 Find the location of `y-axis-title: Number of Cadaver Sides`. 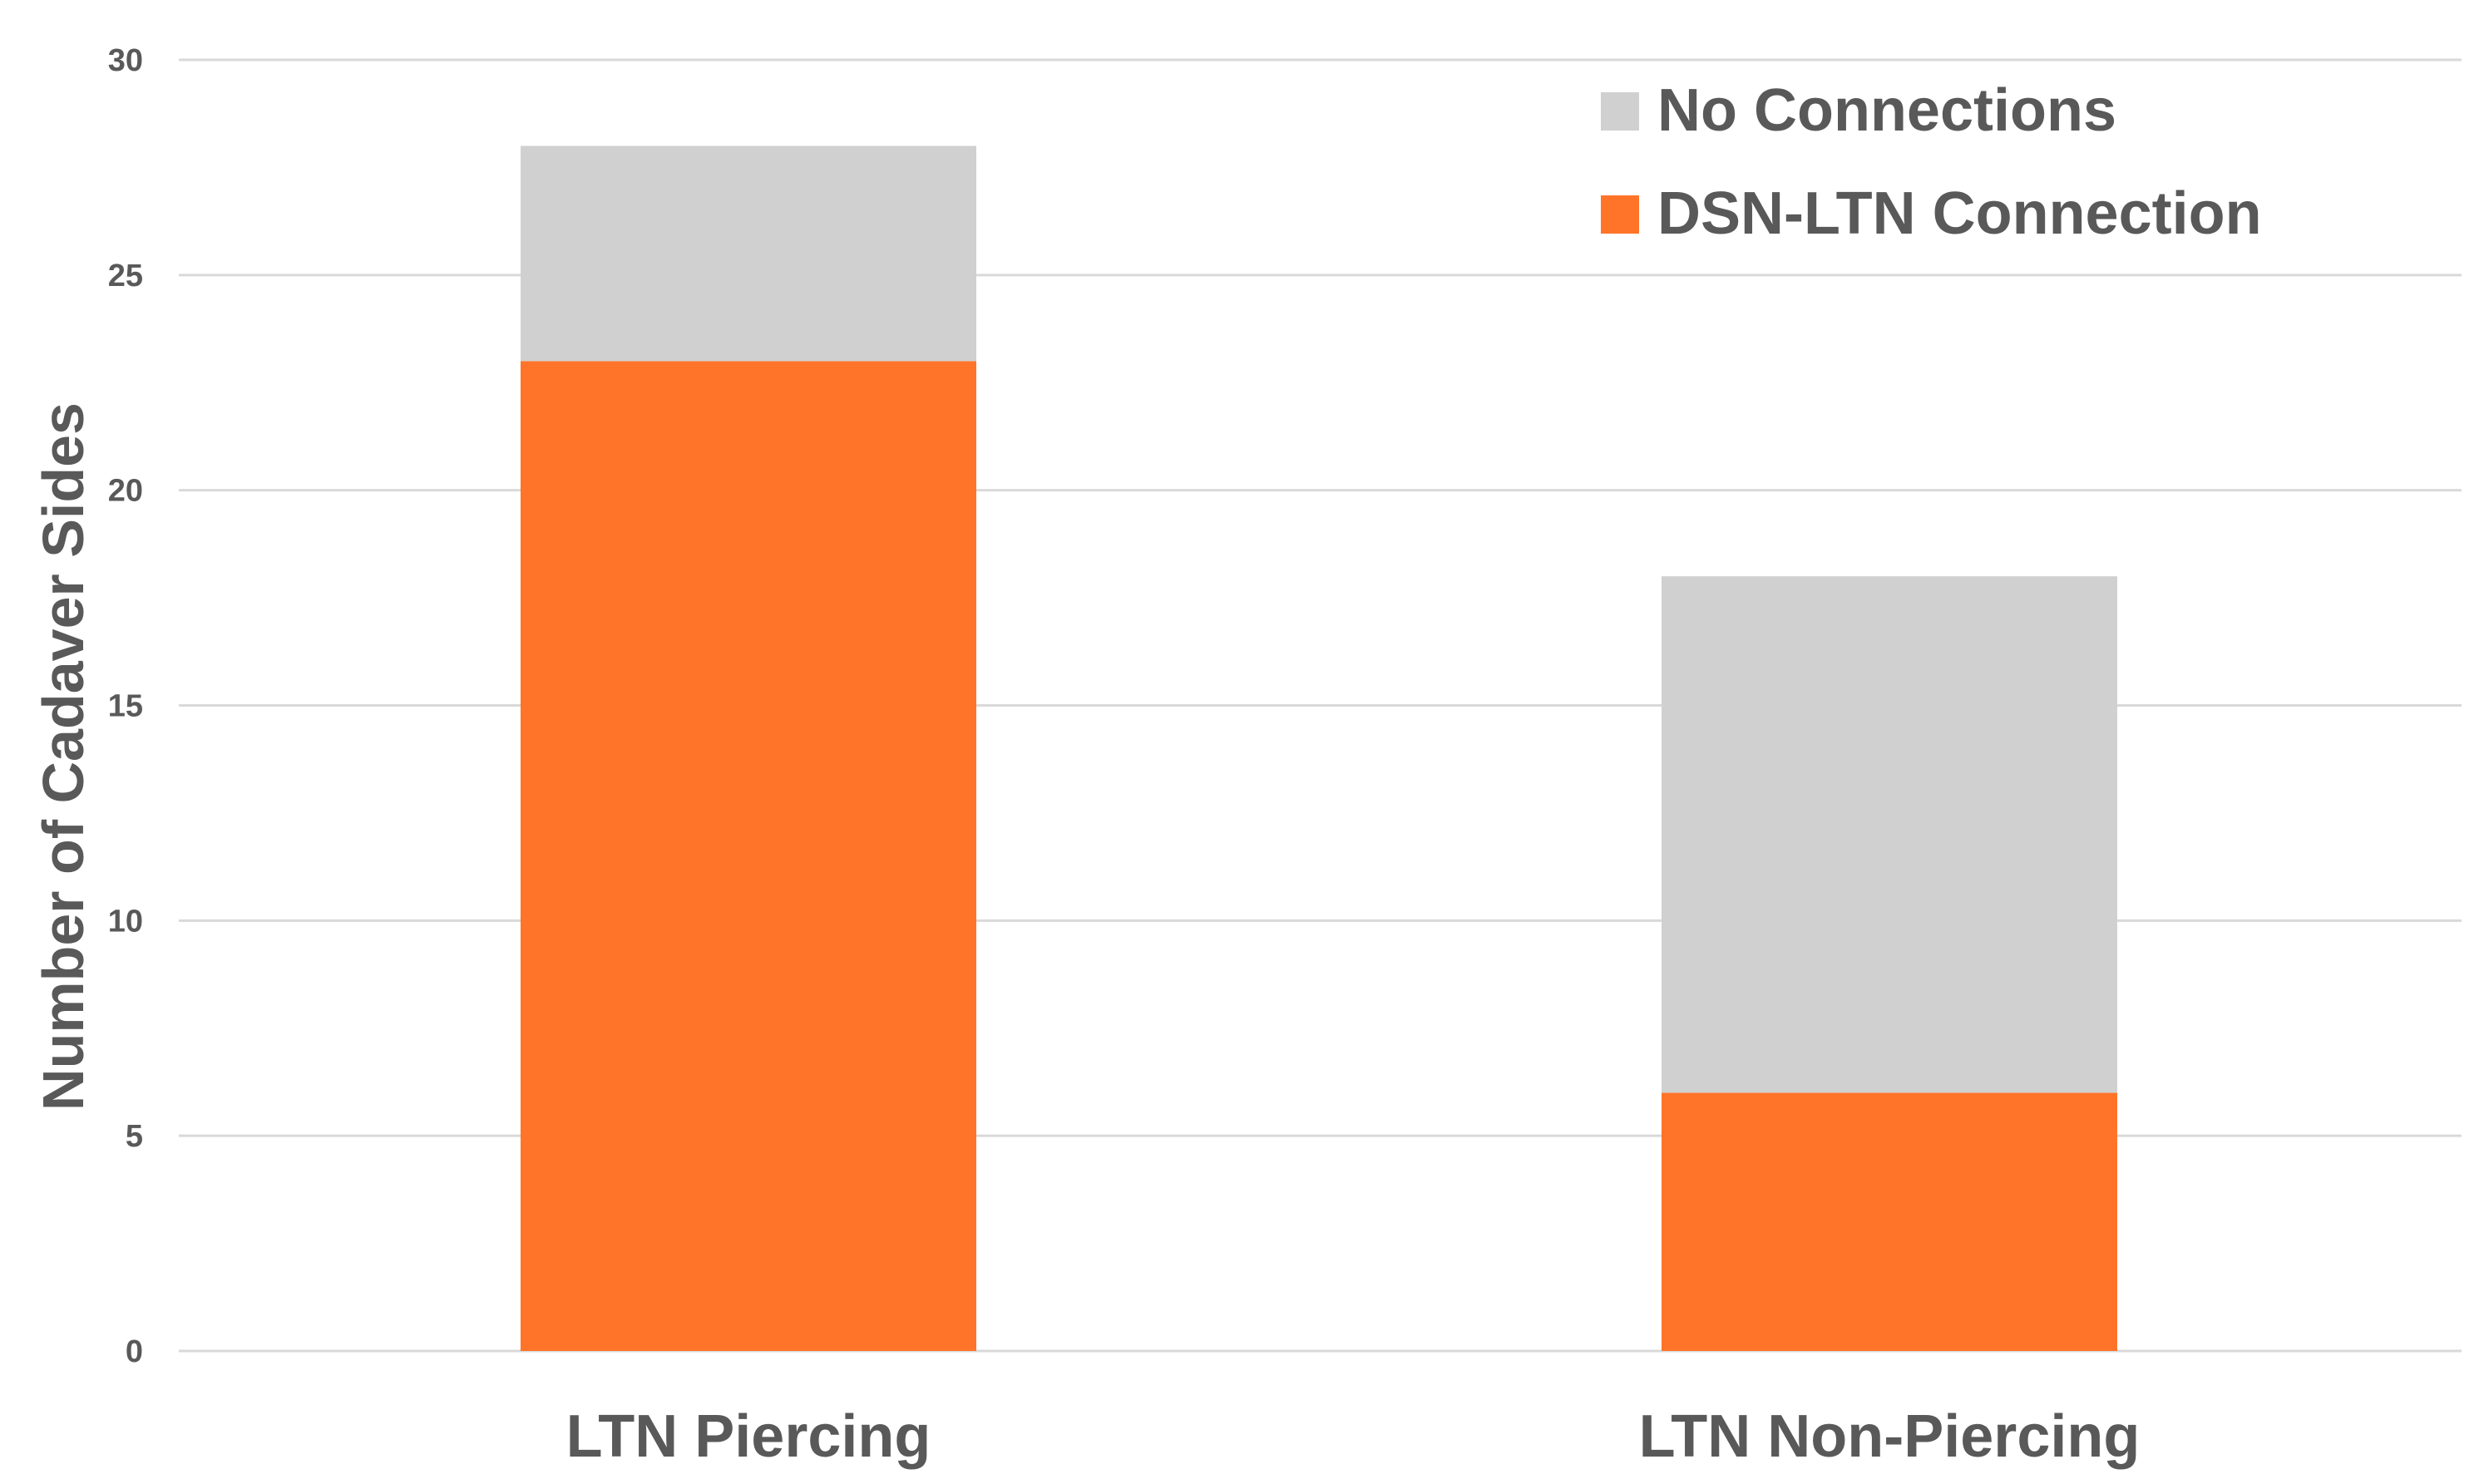

y-axis-title: Number of Cadaver Sides is located at coordinates (64, 756).